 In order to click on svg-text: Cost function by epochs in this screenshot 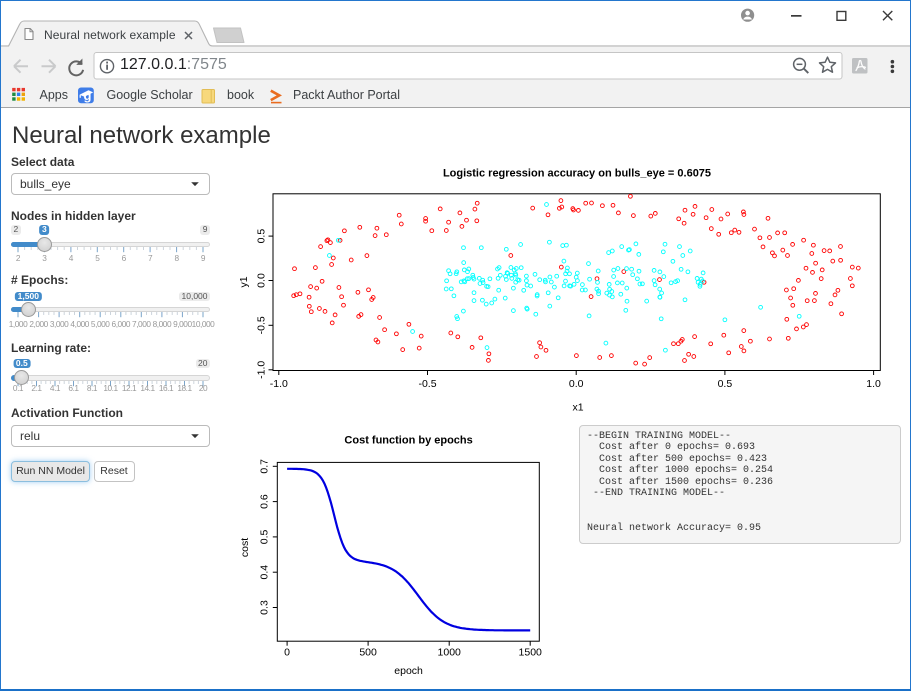, I will do `click(408, 441)`.